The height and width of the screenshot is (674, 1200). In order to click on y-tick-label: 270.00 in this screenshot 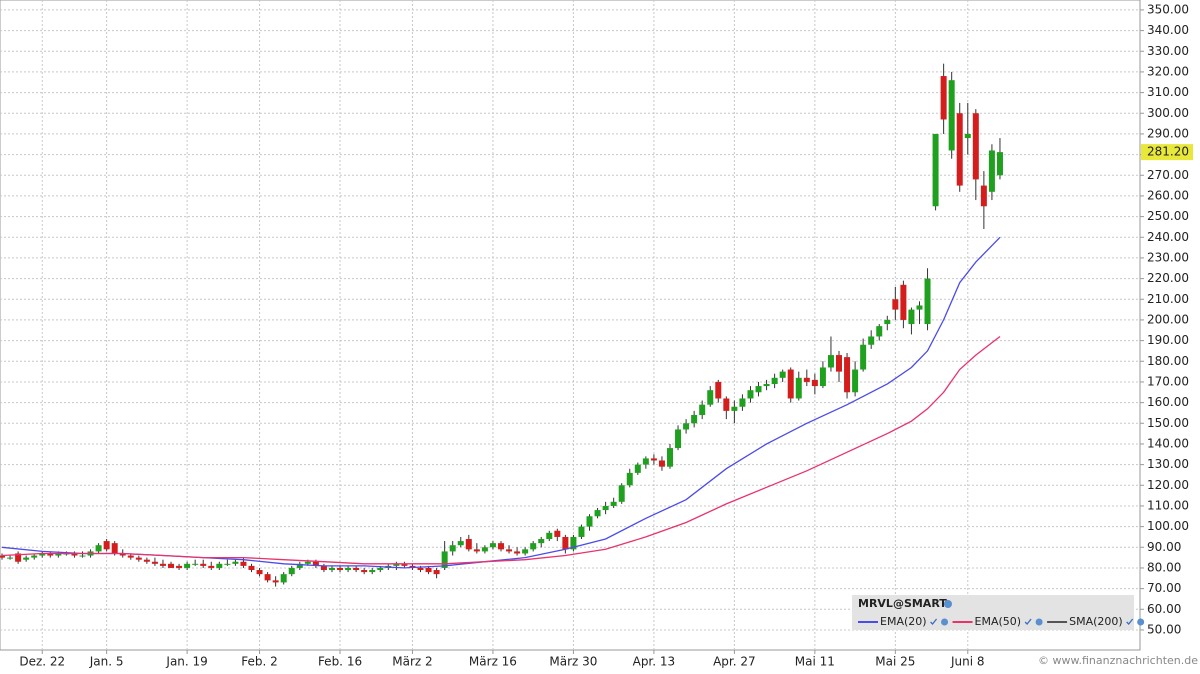, I will do `click(1168, 175)`.